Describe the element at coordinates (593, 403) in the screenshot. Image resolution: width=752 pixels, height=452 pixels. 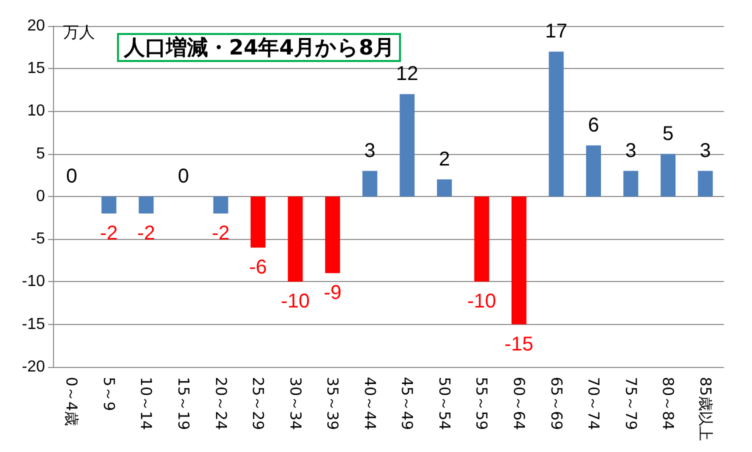
I see `x-tick-label: 70～74` at that location.